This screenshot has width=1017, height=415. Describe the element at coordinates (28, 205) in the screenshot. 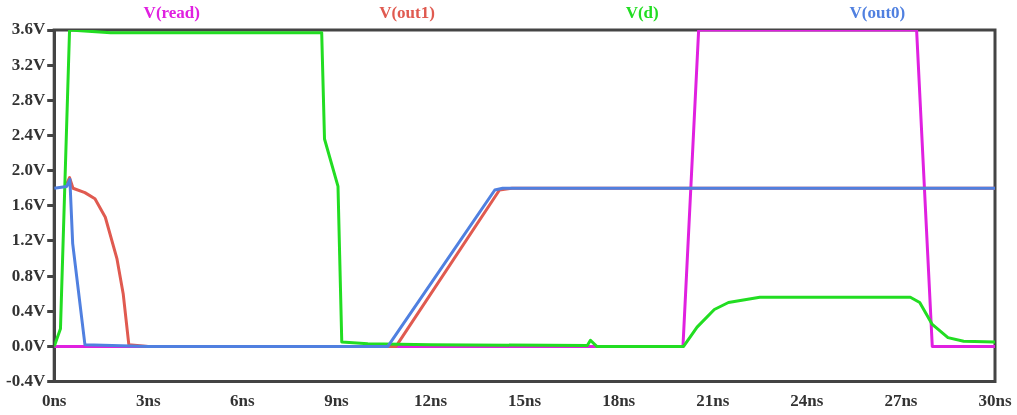

I see `y-tick-label: 1.6V` at that location.